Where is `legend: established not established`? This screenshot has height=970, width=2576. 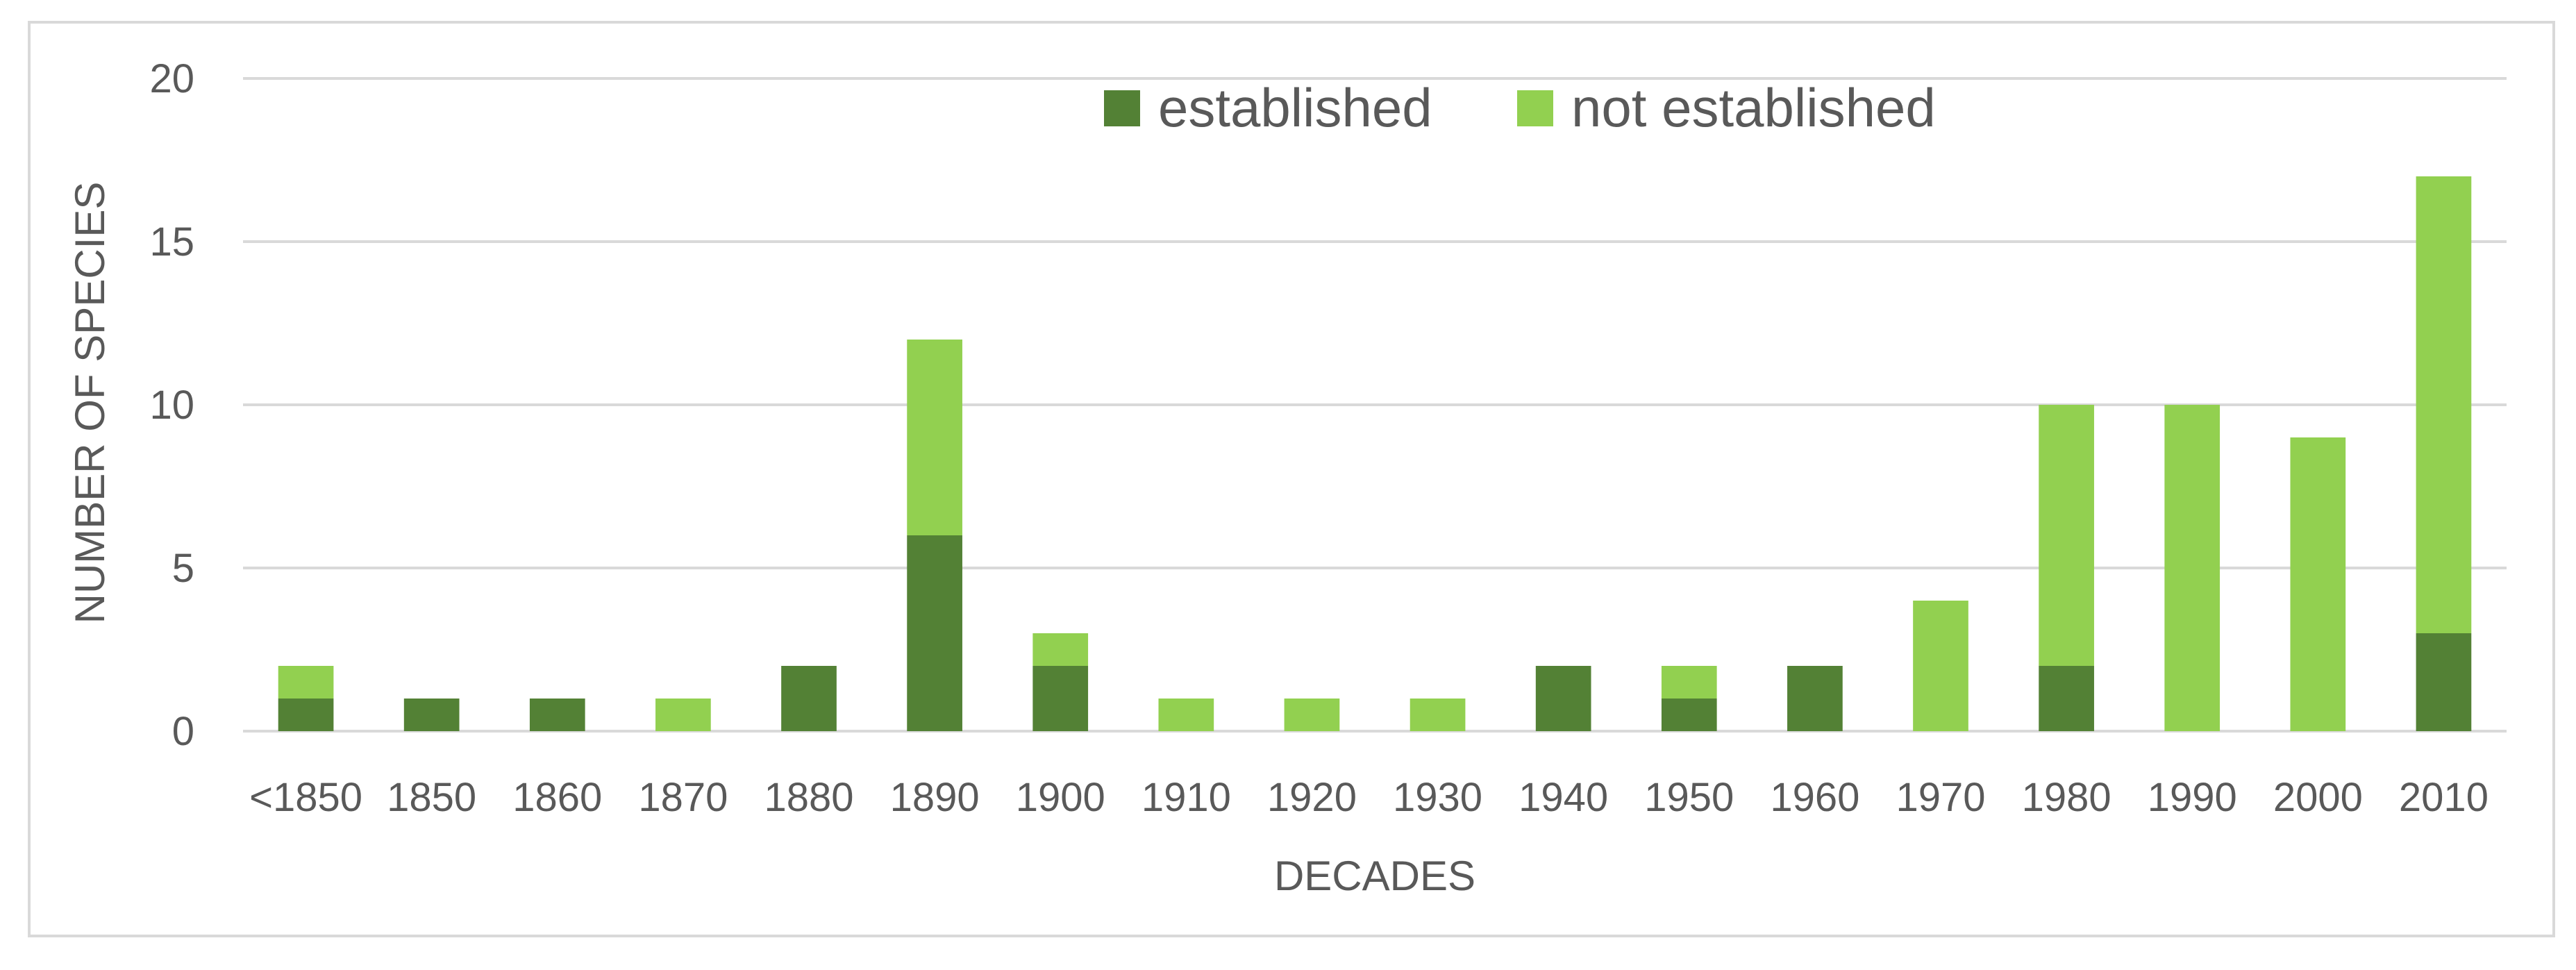
legend: established not established is located at coordinates (1520, 107).